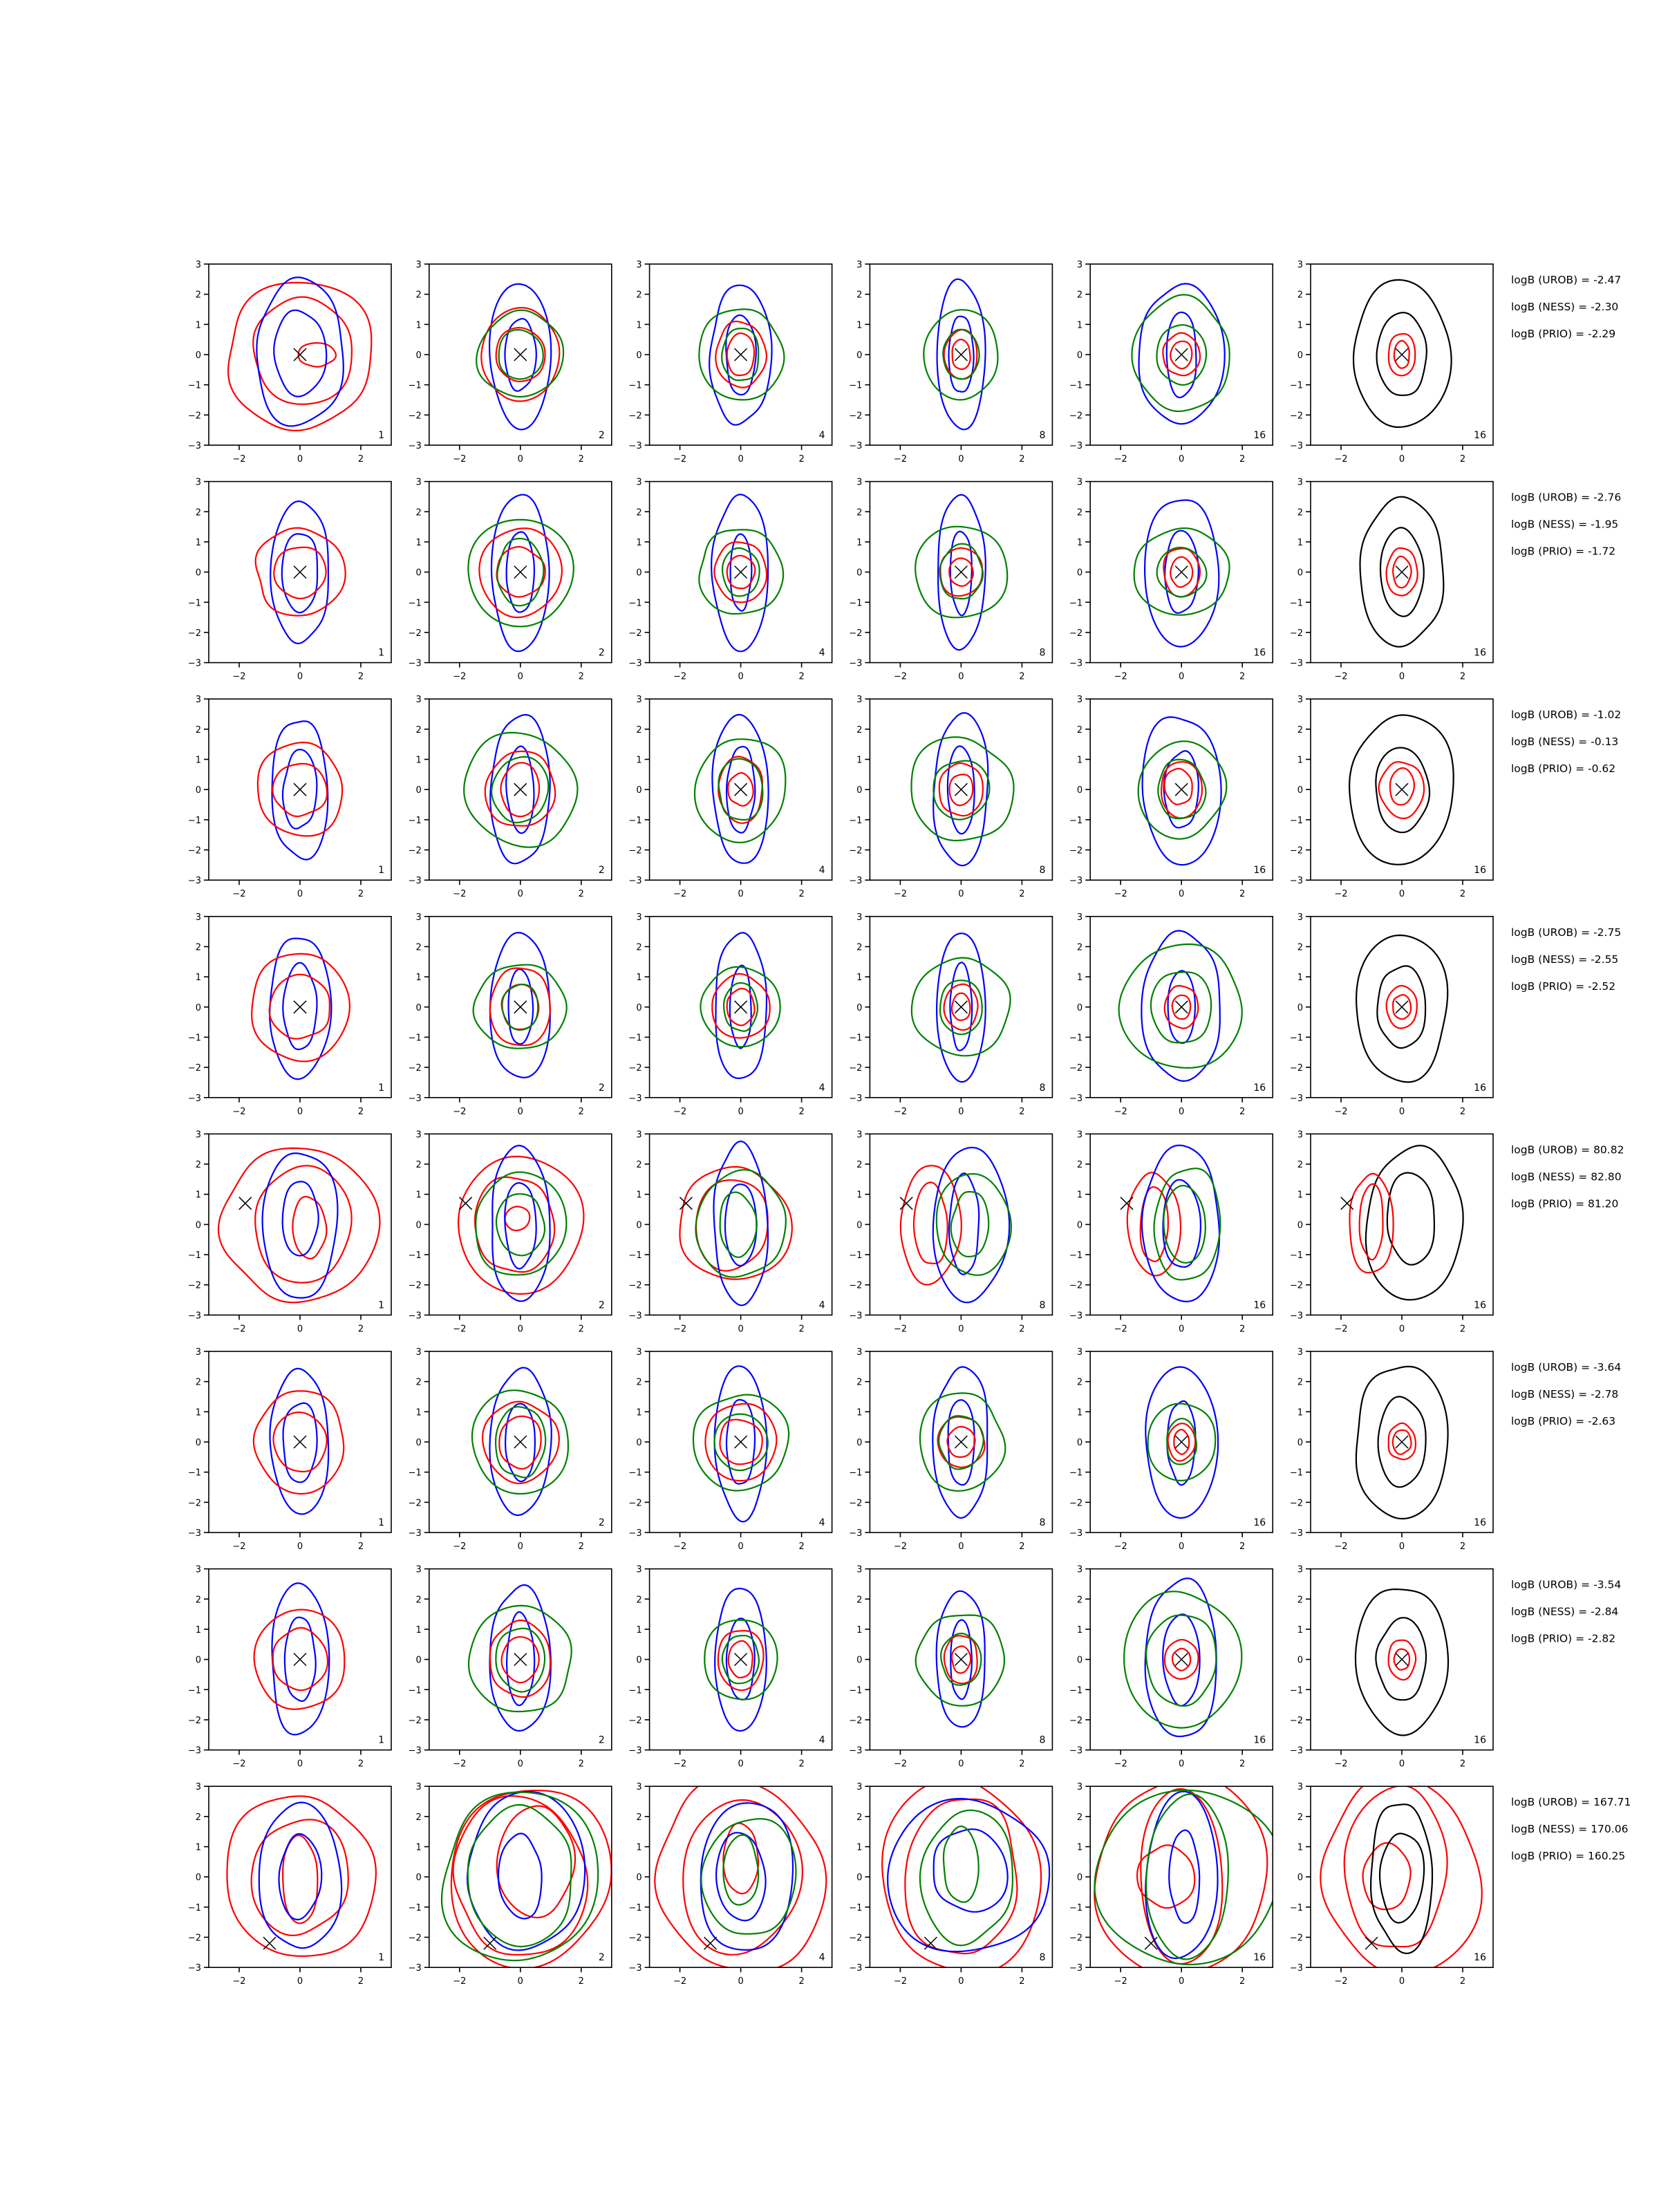 This screenshot has width=1659, height=2212. Describe the element at coordinates (730, 1014) in the screenshot. I see `subplot-r4-c3: −2 0 2 −3 −2 −1 0 1 2 3 4` at that location.